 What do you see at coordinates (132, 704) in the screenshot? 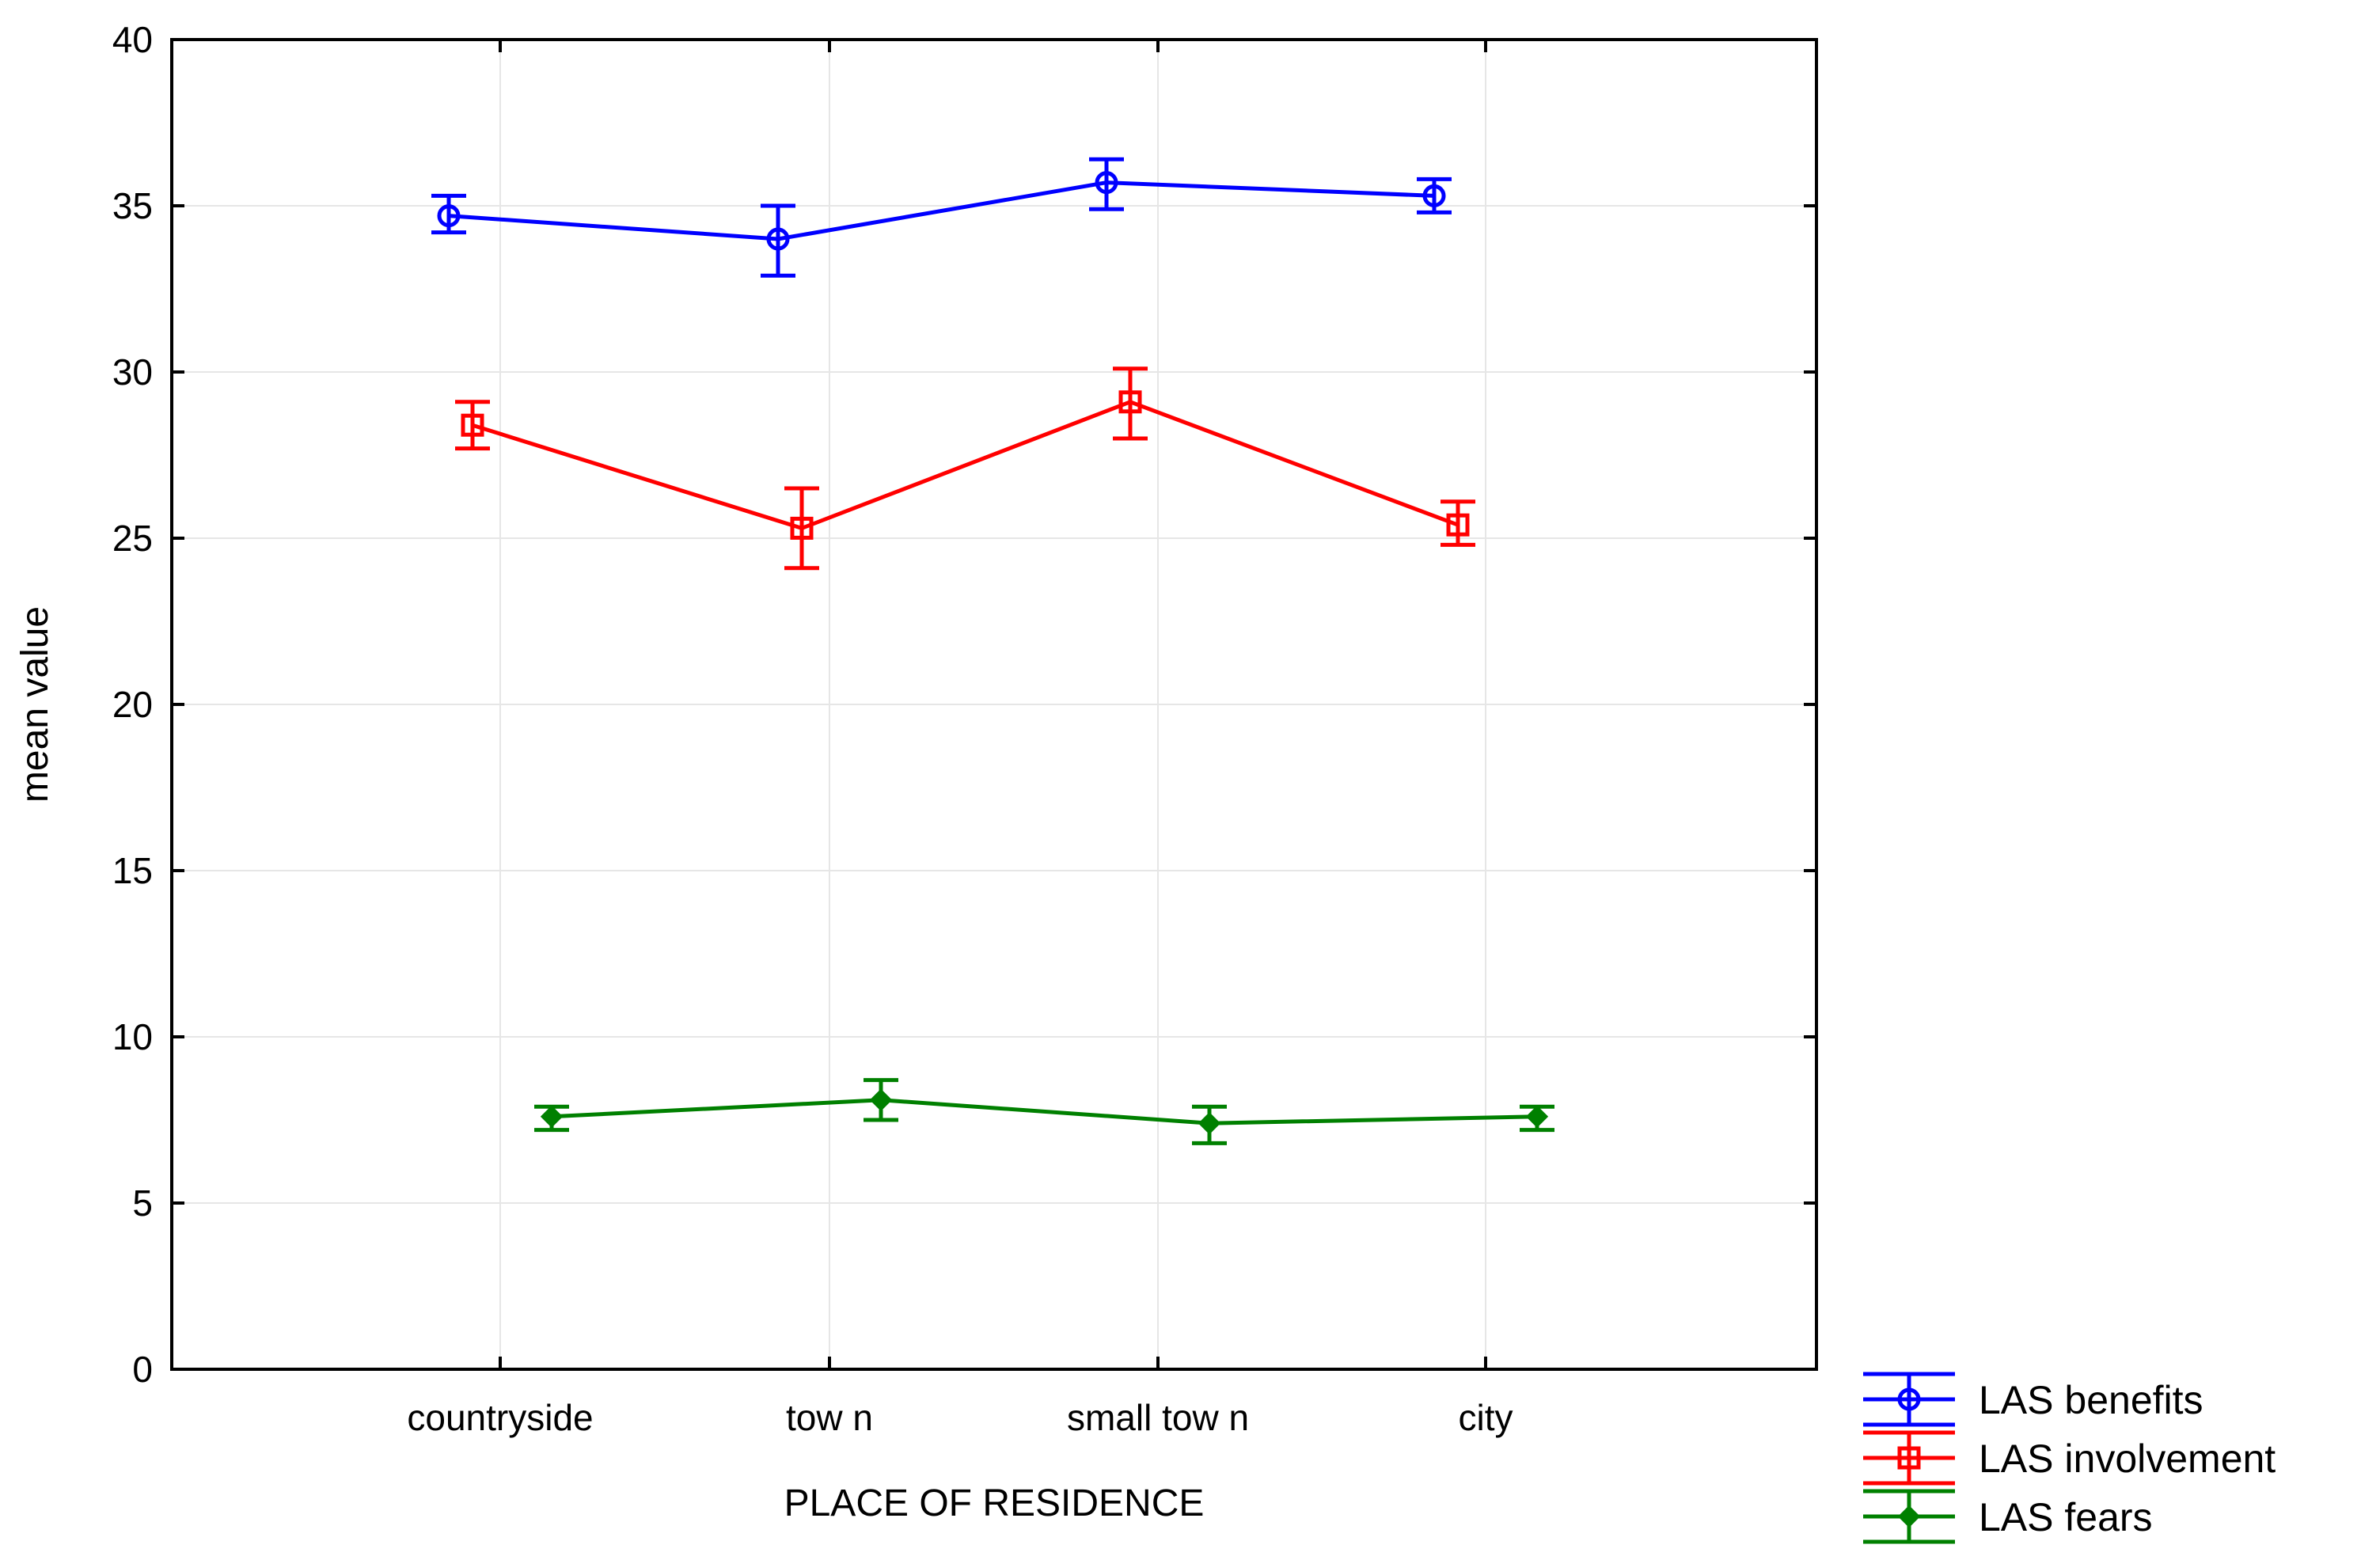
I see `y-tick-label: 20` at bounding box center [132, 704].